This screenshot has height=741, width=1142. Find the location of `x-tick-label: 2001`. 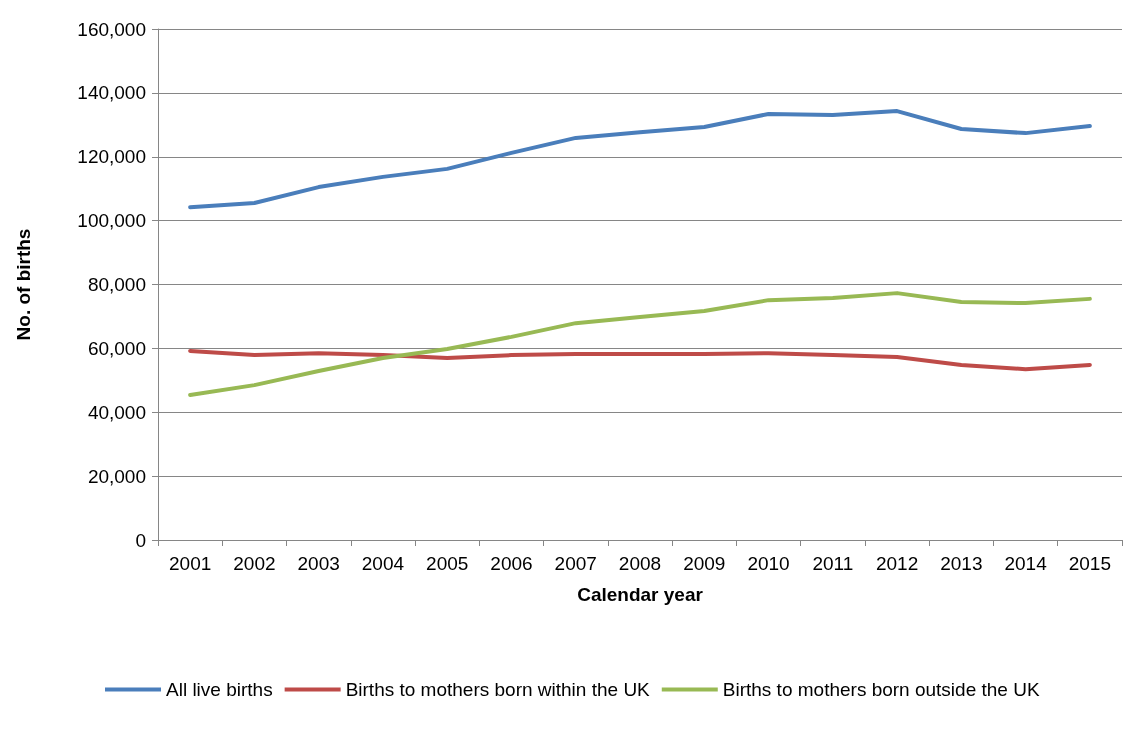

x-tick-label: 2001 is located at coordinates (190, 563).